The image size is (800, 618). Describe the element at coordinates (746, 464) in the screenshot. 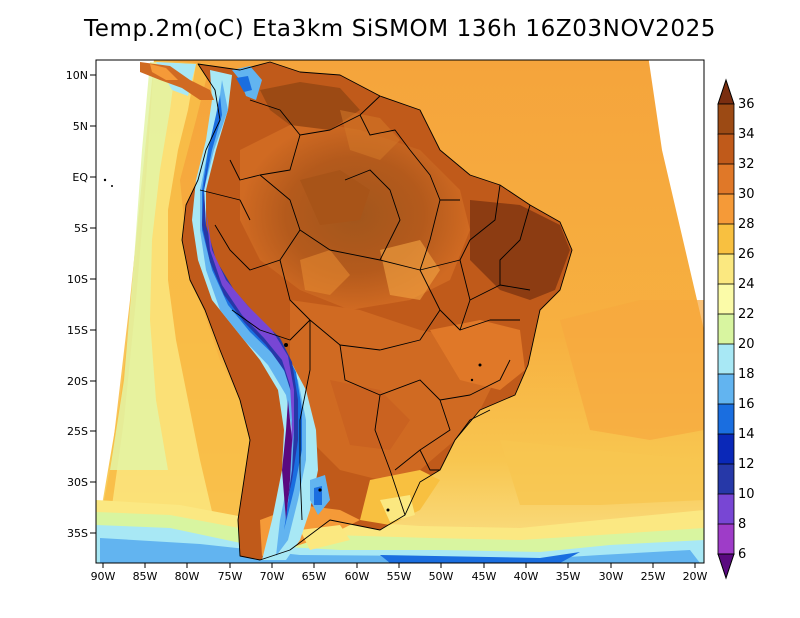

I see `colorbar-label: 12` at that location.